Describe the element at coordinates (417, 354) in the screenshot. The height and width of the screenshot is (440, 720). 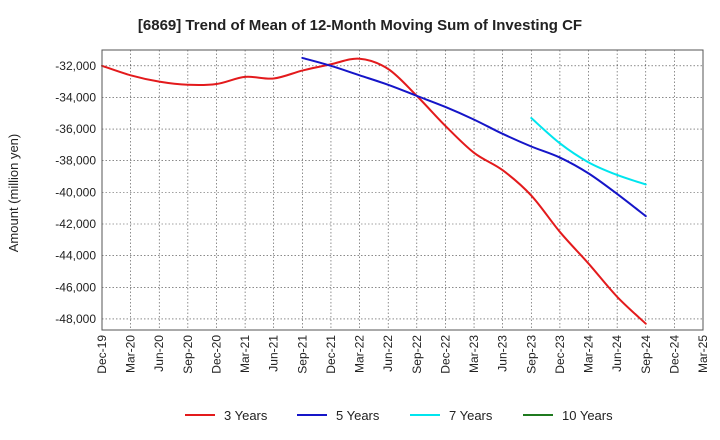
I see `x-tick-label: Sep-22` at that location.